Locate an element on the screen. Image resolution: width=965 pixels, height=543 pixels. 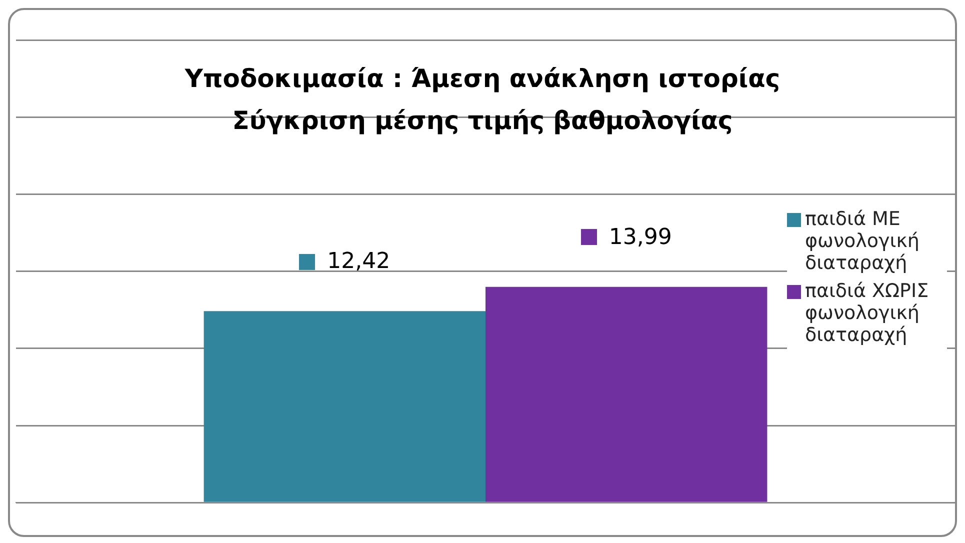
legend-label: παιδιά ΜΕ φωνολογική διαταραχή is located at coordinates (862, 241).